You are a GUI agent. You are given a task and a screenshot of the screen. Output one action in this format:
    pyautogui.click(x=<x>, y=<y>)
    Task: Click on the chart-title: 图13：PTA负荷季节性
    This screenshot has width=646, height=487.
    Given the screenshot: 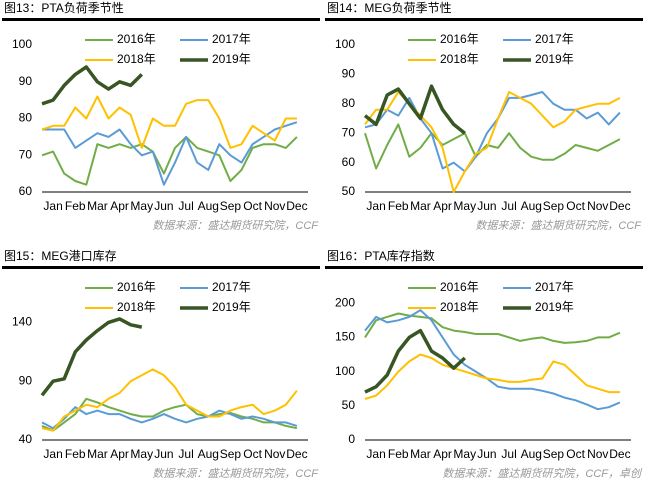 What is the action you would take?
    pyautogui.click(x=64, y=8)
    